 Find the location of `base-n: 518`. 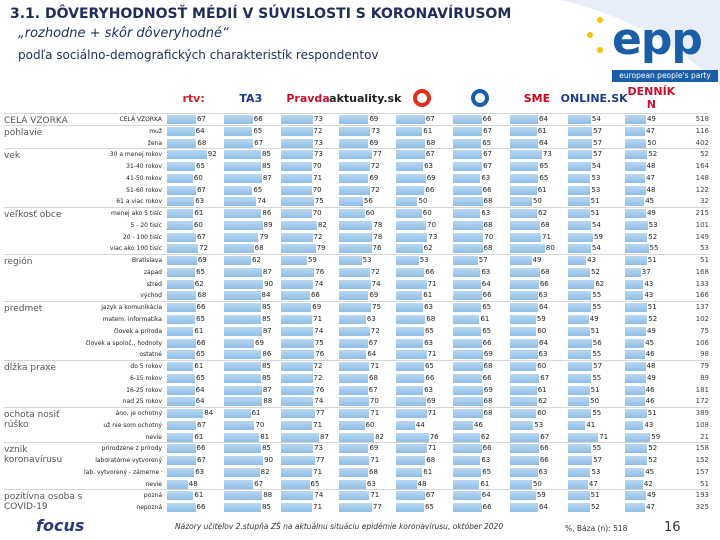

base-n: 518 is located at coordinates (702, 119).